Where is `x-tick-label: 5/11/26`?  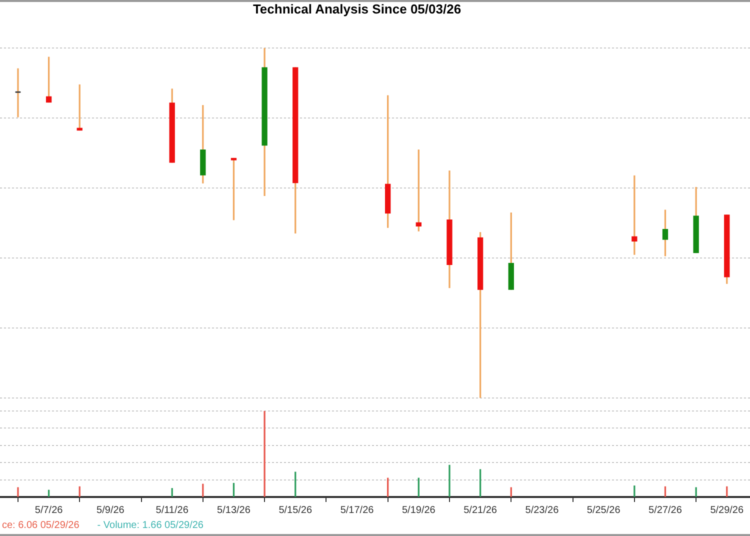
x-tick-label: 5/11/26 is located at coordinates (172, 510).